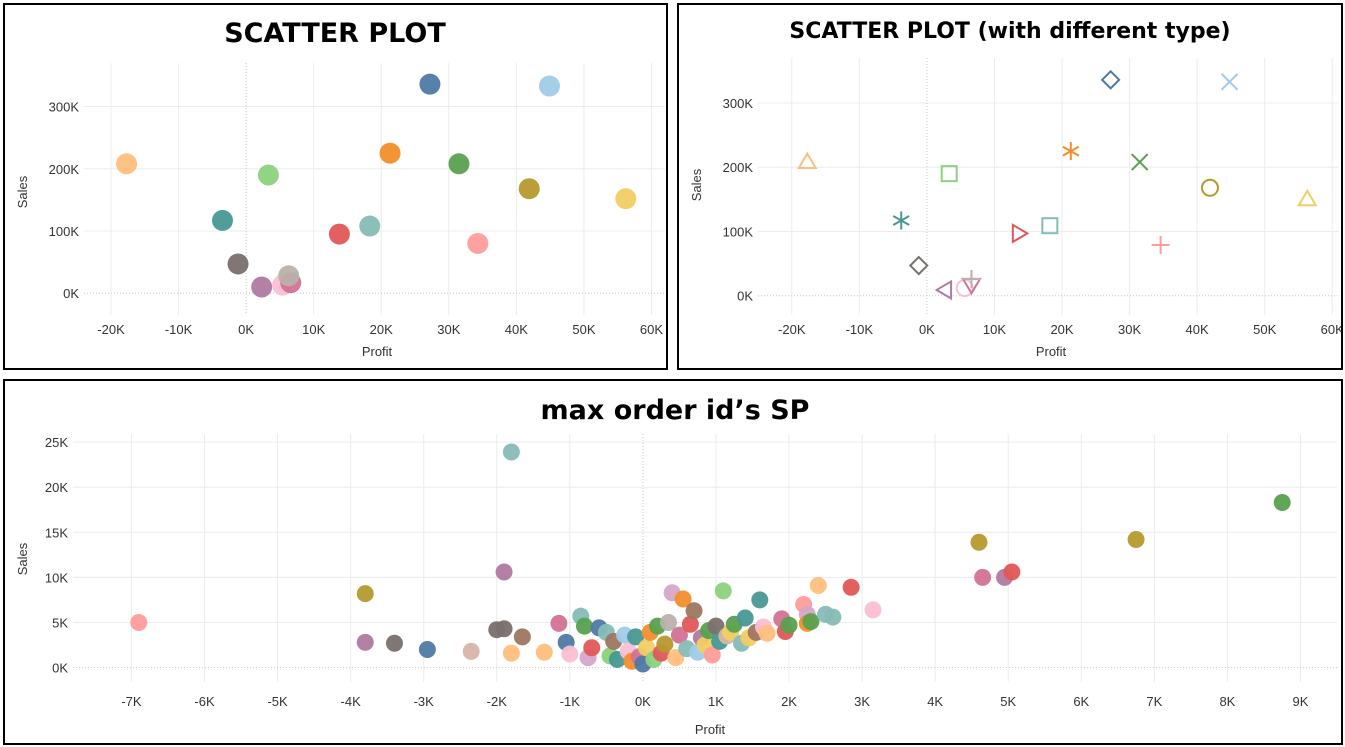 The height and width of the screenshot is (747, 1345). Describe the element at coordinates (1081, 701) in the screenshot. I see `x-tick-label: 6K` at that location.